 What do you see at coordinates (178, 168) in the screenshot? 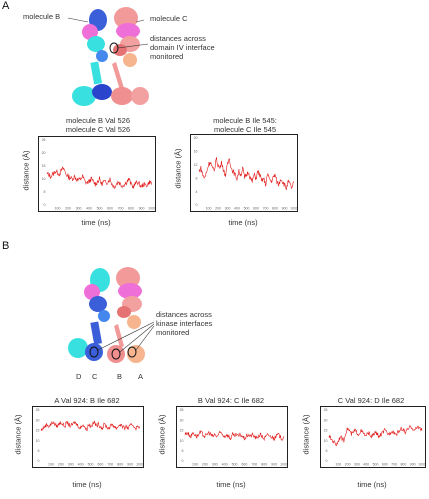
I see `chart-a2-ylabel: distance (Å)` at bounding box center [178, 168].